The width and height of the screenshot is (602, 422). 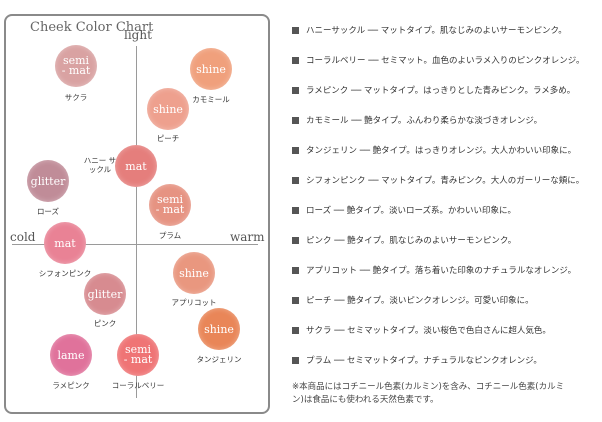 What do you see at coordinates (138, 385) in the screenshot?
I see `caption-coral-berry: コーラルベリー` at bounding box center [138, 385].